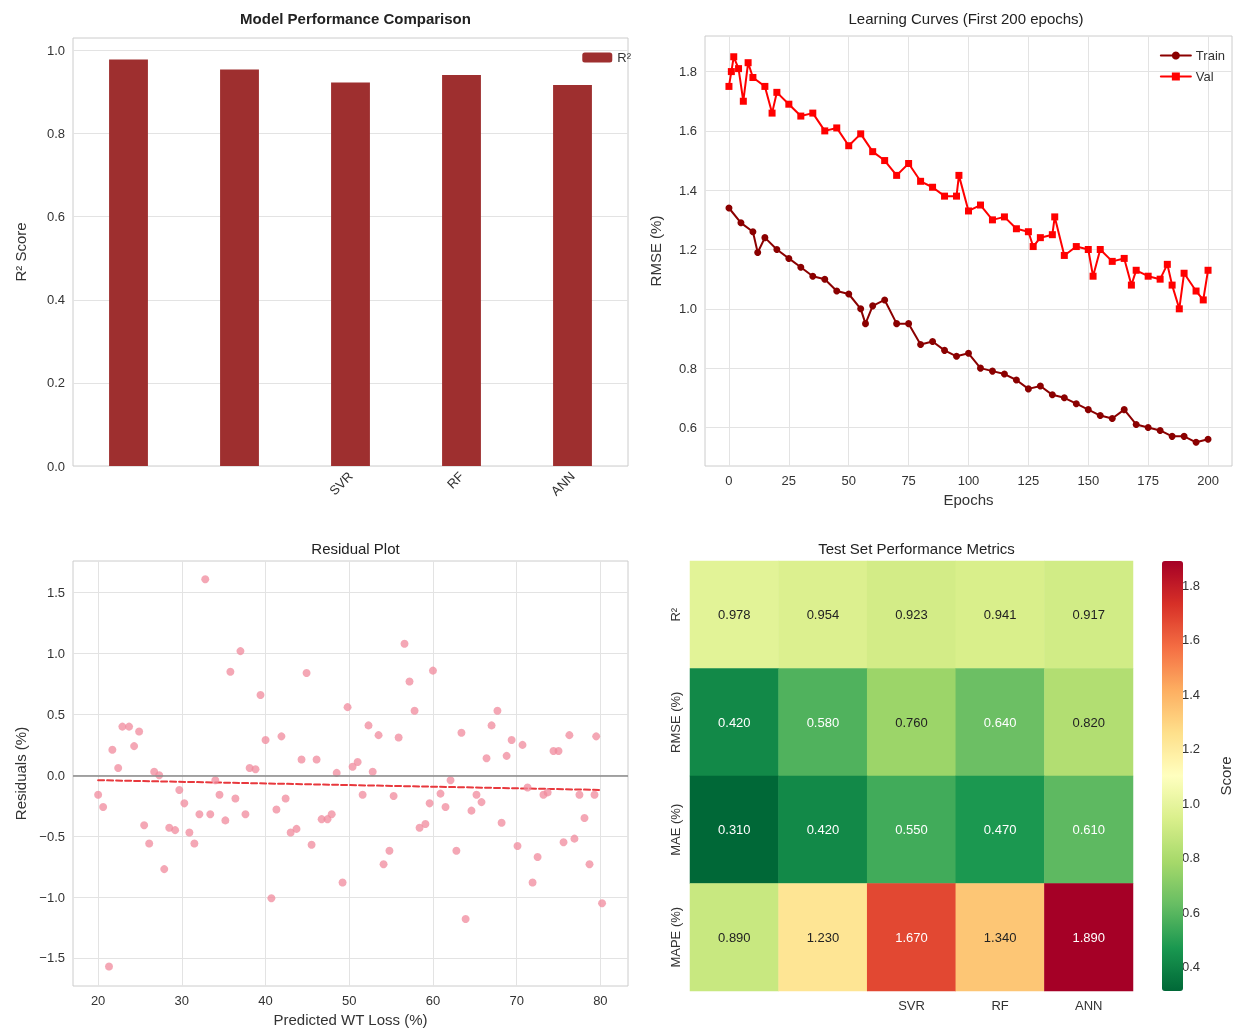  Describe the element at coordinates (1225, 776) in the screenshot. I see `color-bar-title: Score` at that location.